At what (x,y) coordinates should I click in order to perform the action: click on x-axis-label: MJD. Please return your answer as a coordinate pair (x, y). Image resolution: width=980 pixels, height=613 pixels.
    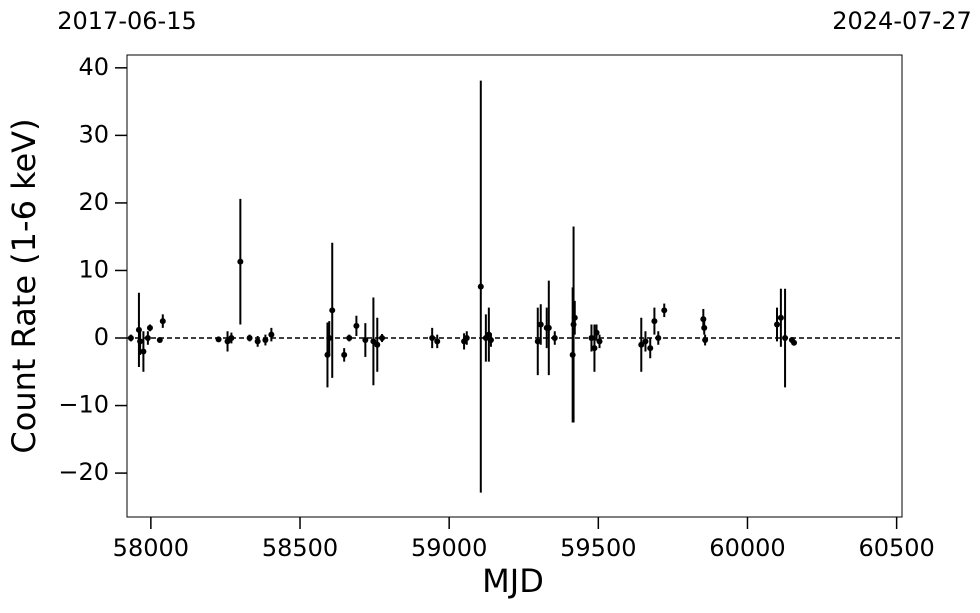
    Looking at the image, I should click on (513, 581).